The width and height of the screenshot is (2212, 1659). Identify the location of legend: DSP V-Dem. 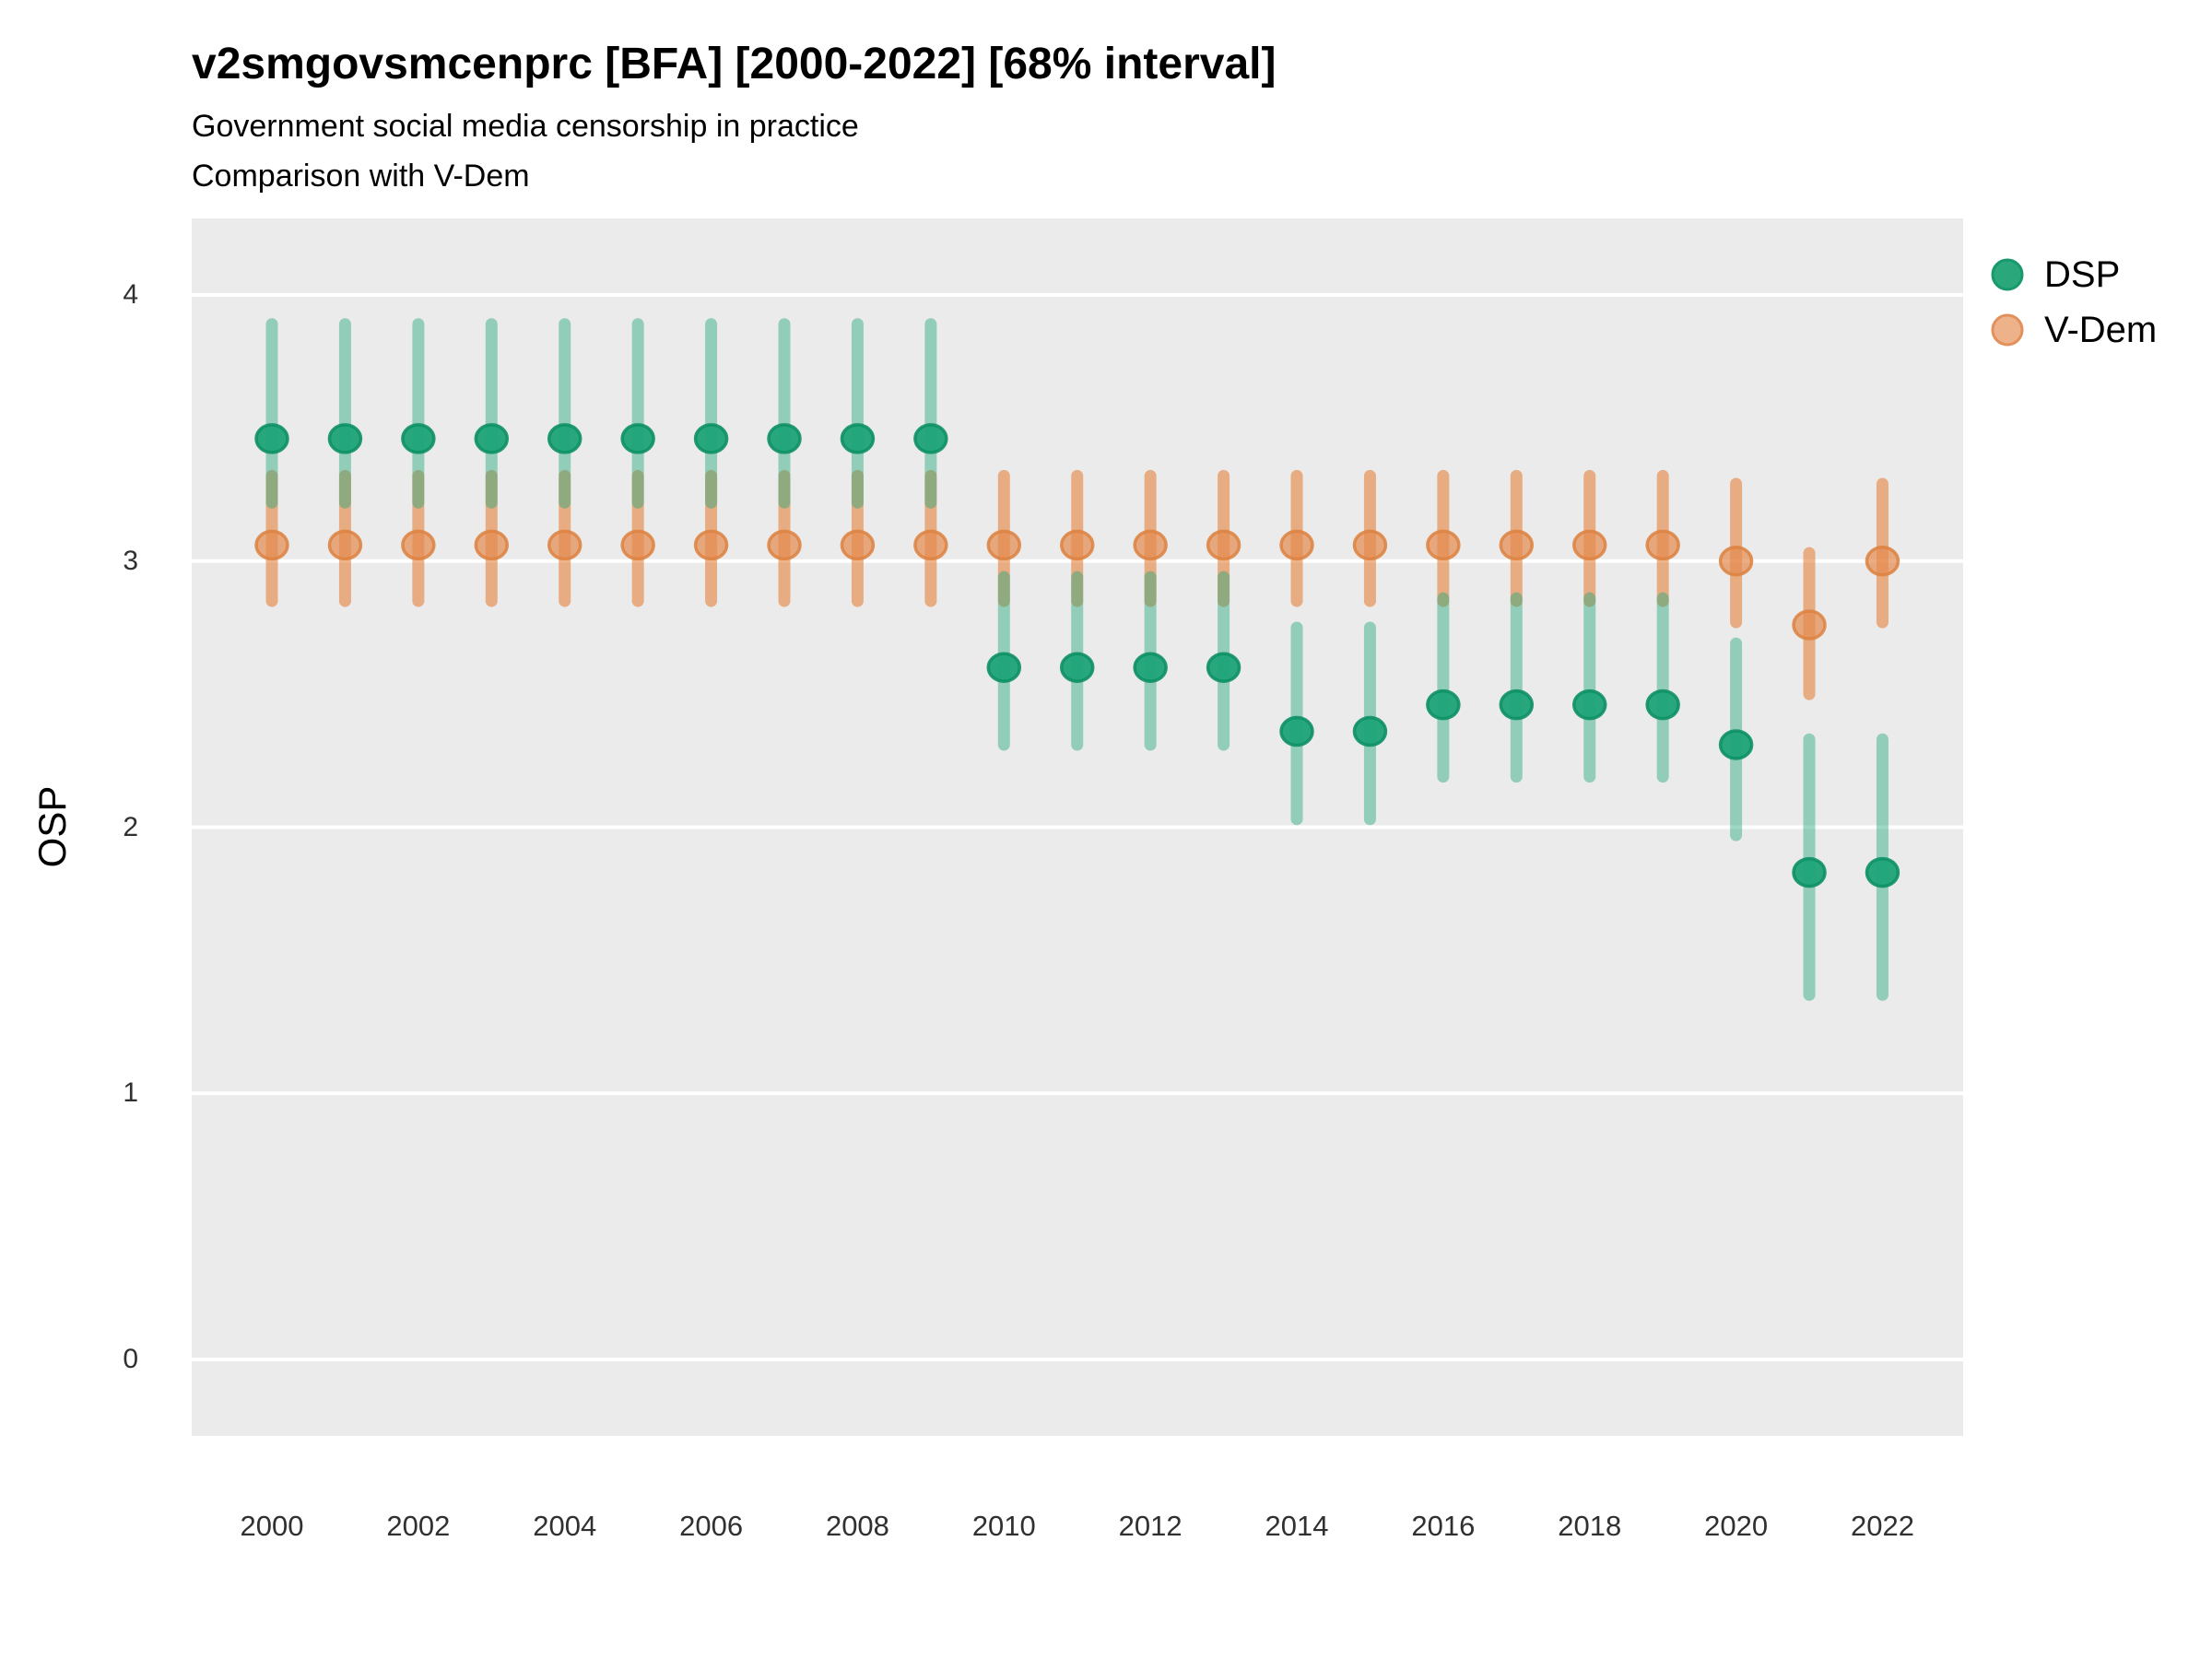
(2072, 302).